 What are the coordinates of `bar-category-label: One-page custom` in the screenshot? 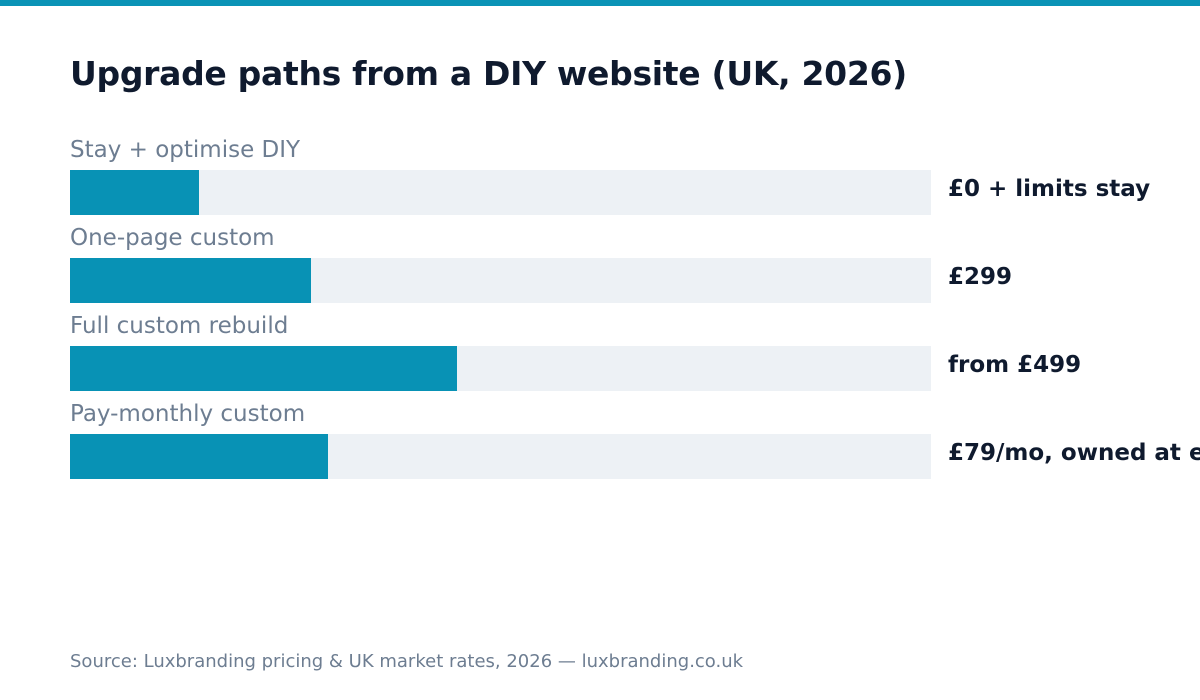 It's located at (172, 238).